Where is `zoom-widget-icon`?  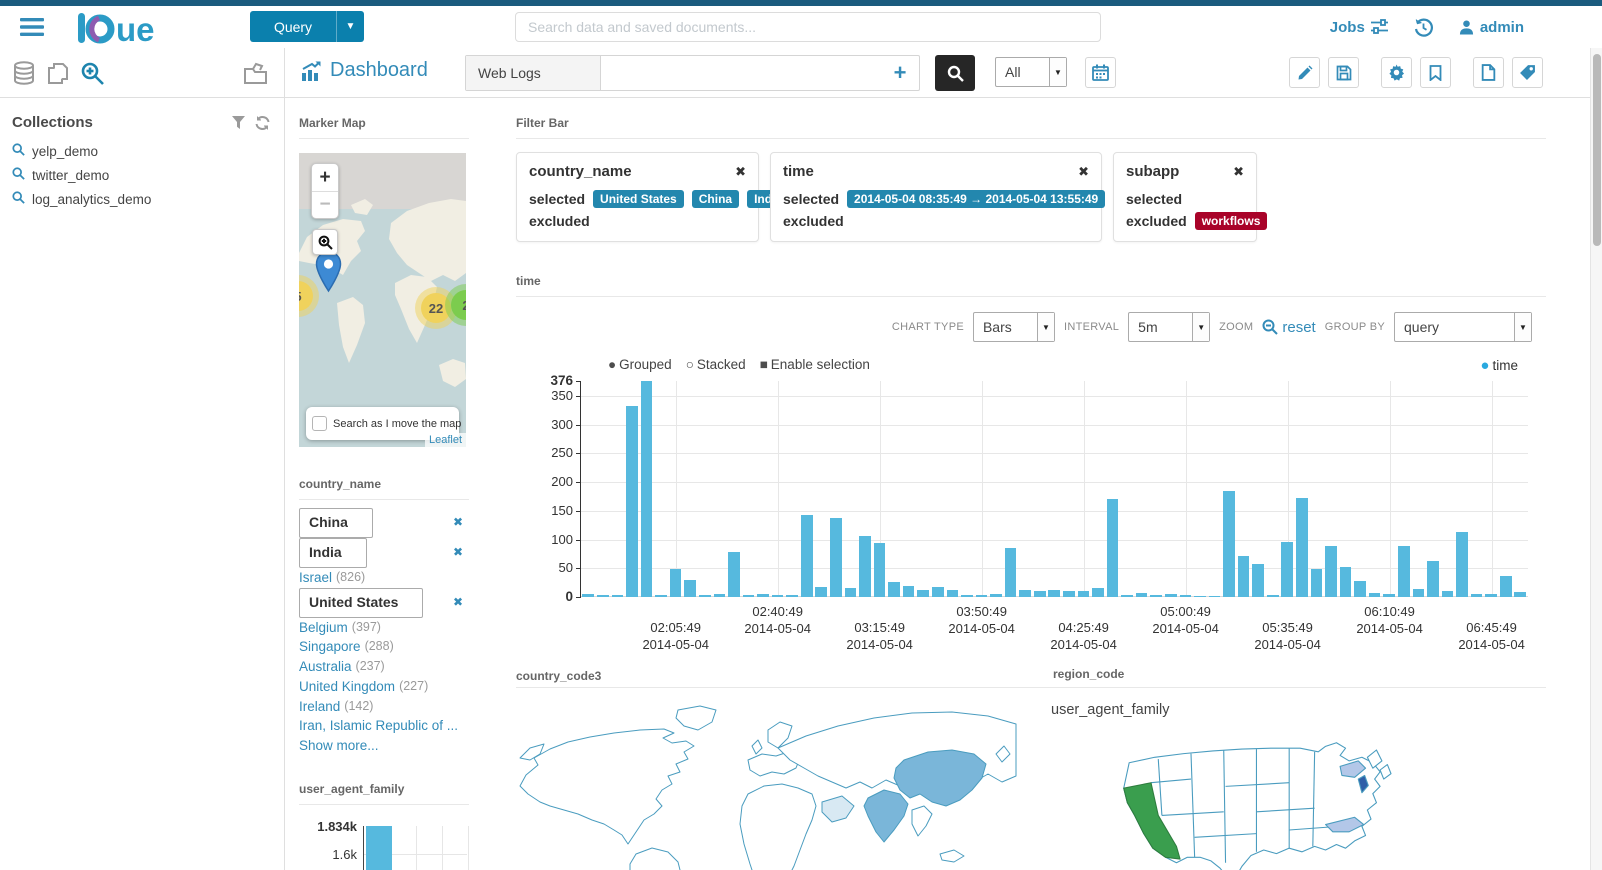
zoom-widget-icon is located at coordinates (92, 73).